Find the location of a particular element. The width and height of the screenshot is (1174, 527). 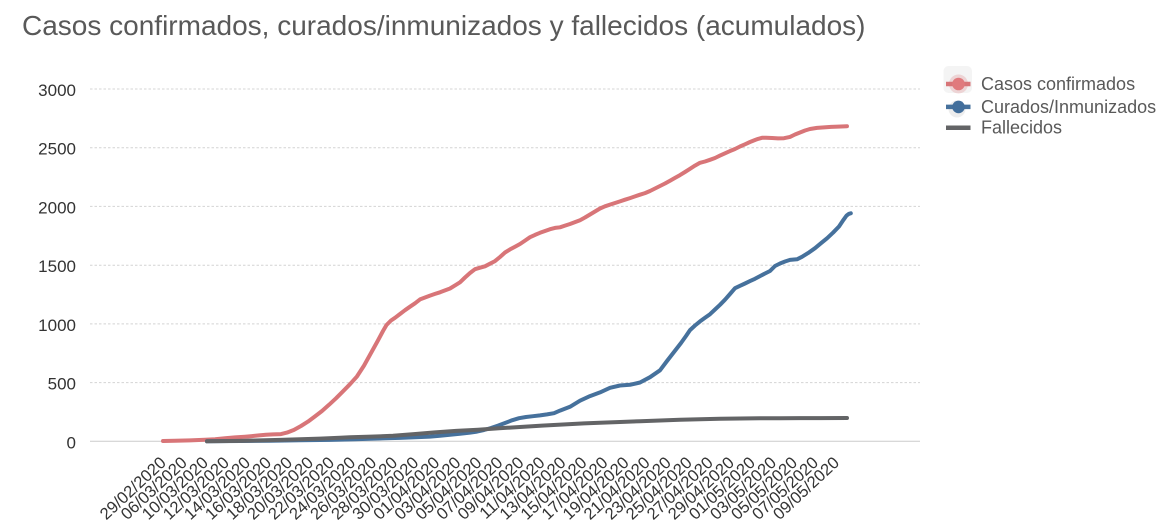

svg-text: Casos confirmados is located at coordinates (1058, 84).